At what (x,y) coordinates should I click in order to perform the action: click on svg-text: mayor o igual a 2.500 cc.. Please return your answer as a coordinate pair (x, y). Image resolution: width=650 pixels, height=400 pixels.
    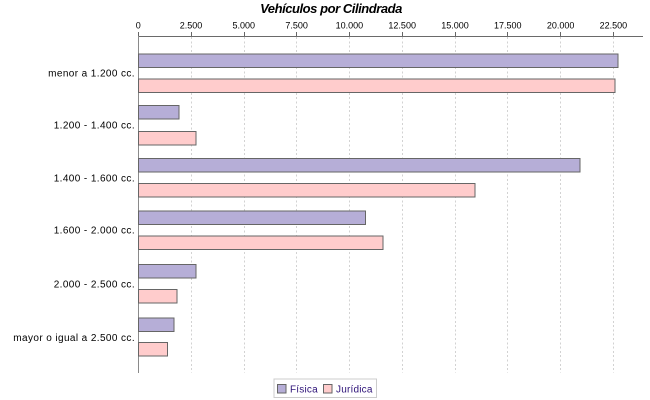
    Looking at the image, I should click on (74, 338).